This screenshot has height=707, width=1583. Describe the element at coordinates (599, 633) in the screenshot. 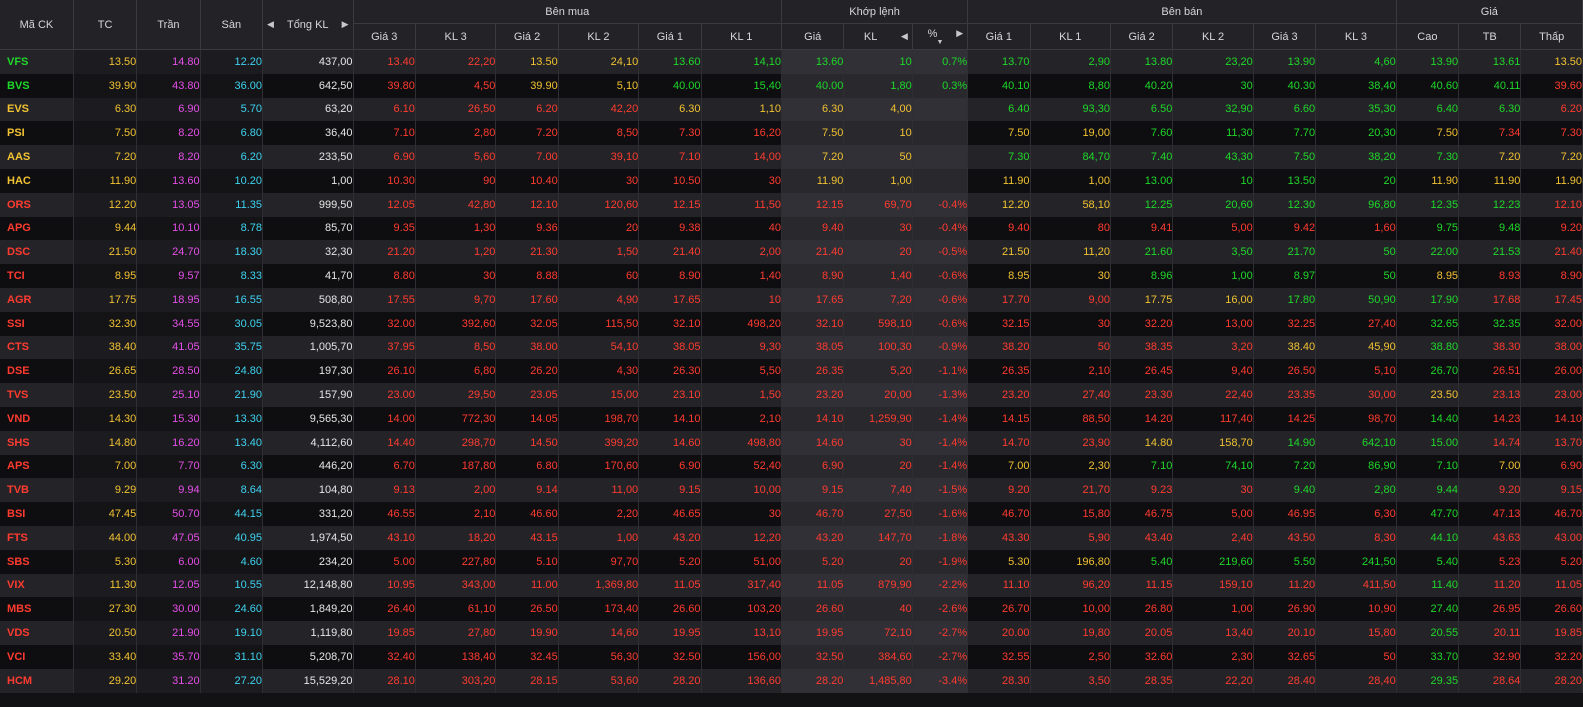

I see `cell-bid-vol2: 14,60` at that location.